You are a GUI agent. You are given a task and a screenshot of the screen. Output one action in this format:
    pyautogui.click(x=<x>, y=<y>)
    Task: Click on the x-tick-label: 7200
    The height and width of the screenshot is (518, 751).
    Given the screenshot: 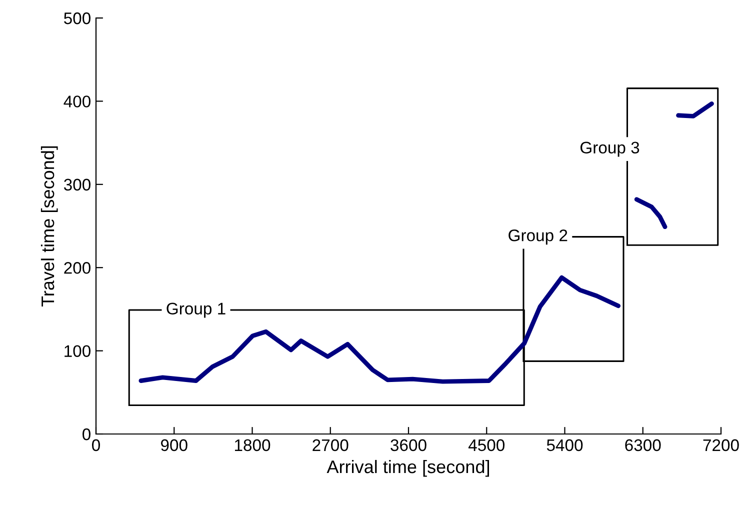 What is the action you would take?
    pyautogui.click(x=721, y=445)
    